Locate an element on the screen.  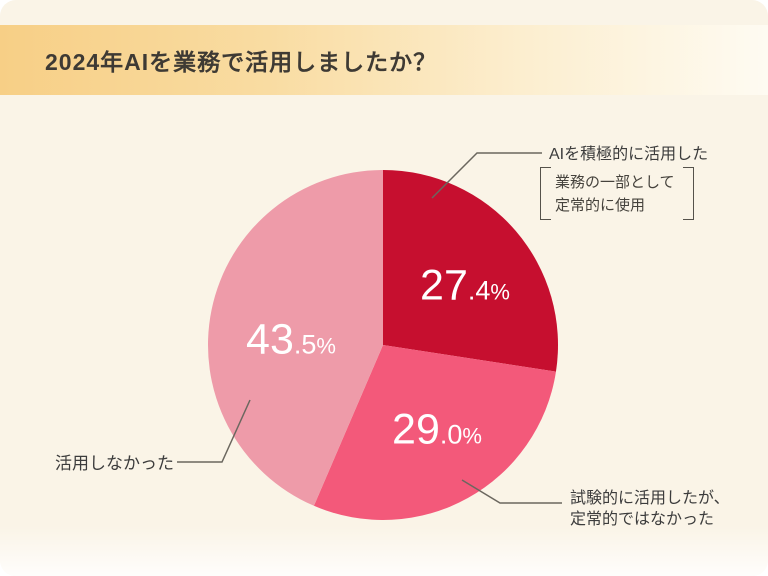
note-line1: 業務の一部として is located at coordinates (615, 182).